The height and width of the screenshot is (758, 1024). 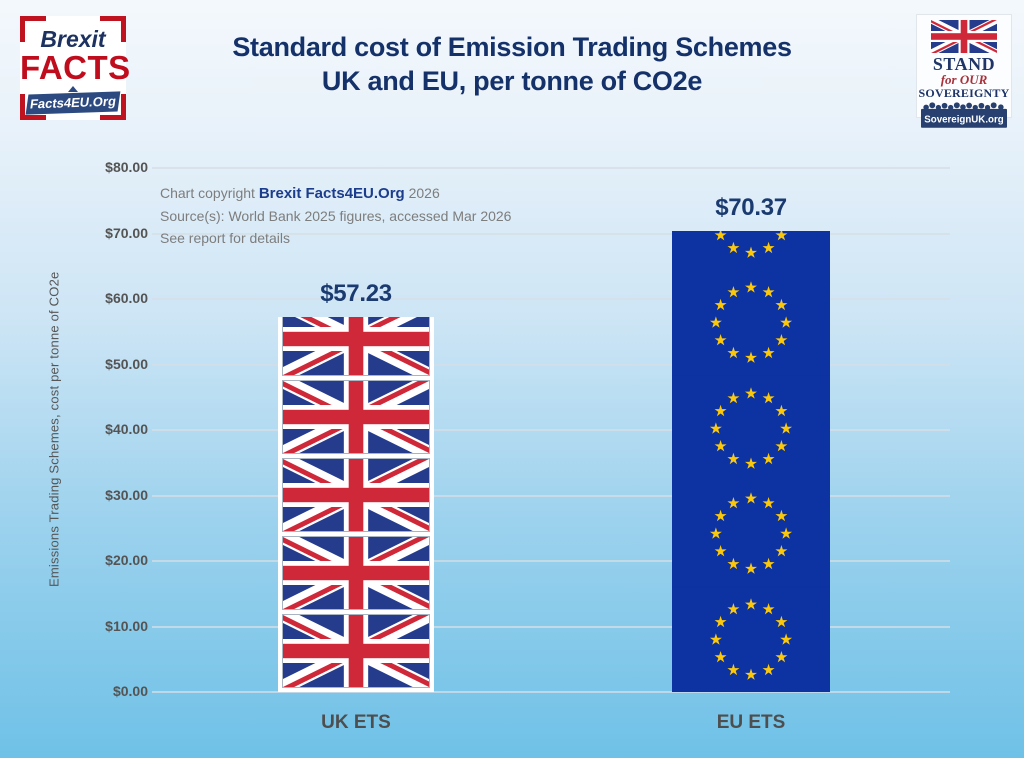 I want to click on logo-facts-text: FACTS, so click(x=75, y=67).